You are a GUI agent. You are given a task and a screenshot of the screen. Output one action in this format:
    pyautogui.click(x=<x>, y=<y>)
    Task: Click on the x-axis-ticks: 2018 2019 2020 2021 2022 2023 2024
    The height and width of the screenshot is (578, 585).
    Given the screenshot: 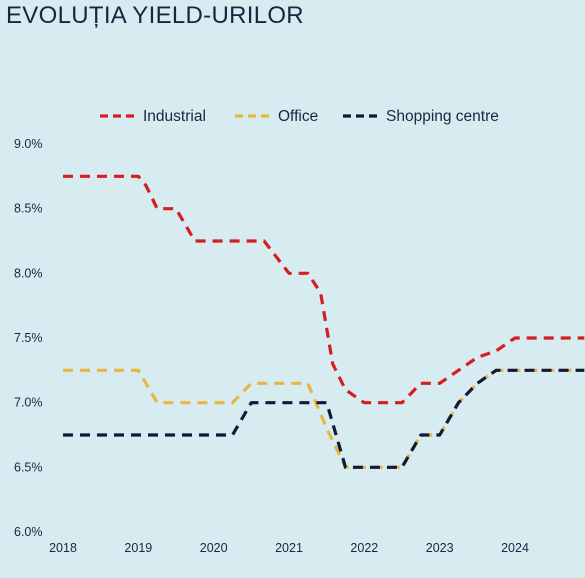 What is the action you would take?
    pyautogui.click(x=289, y=548)
    